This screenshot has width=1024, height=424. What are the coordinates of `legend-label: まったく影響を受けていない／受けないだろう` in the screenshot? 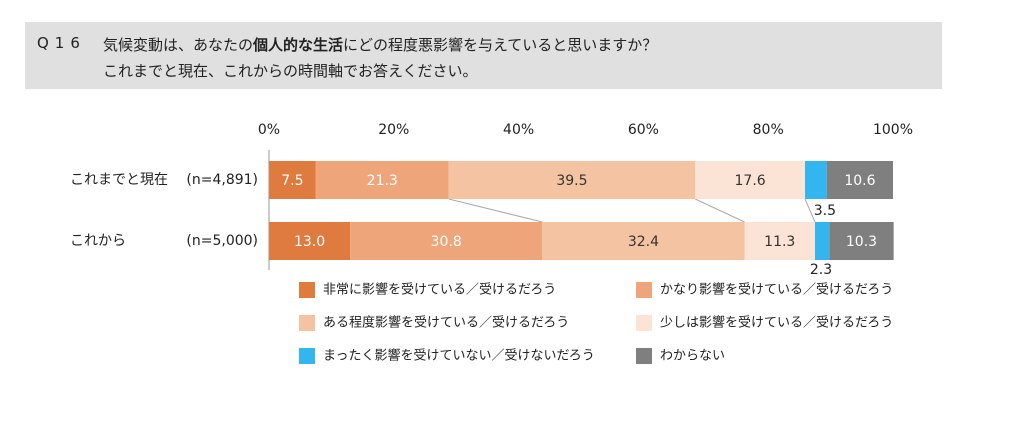 It's located at (459, 356).